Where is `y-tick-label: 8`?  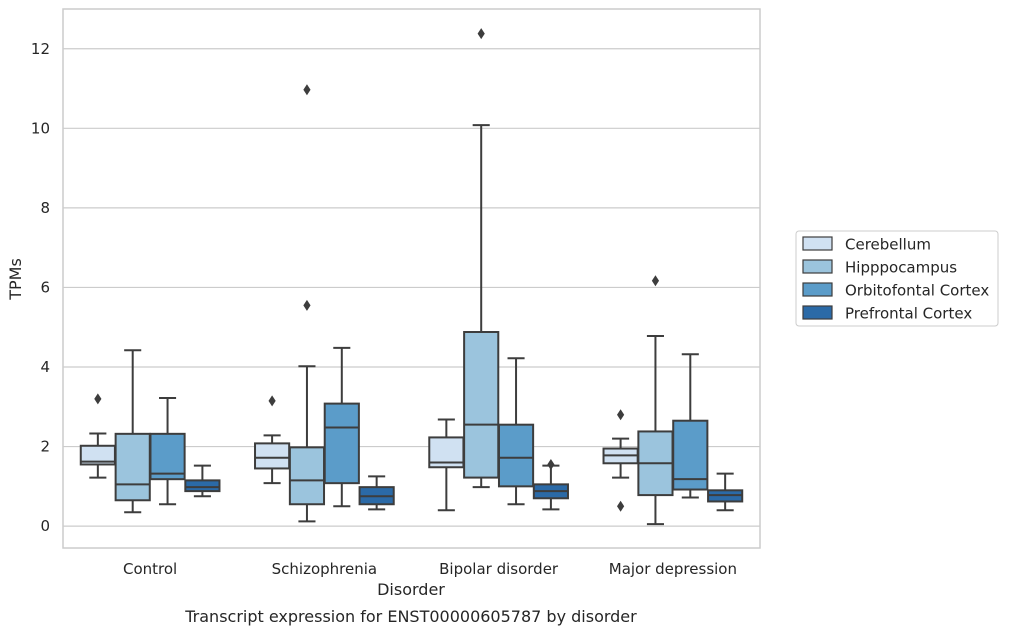
y-tick-label: 8 is located at coordinates (45, 208).